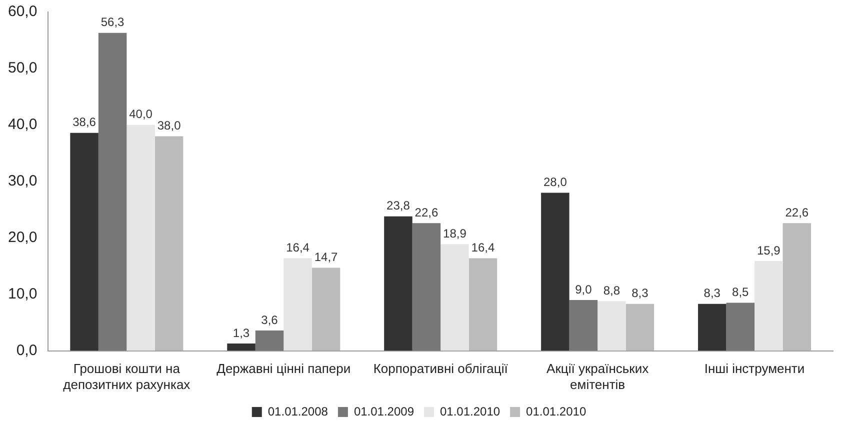 The width and height of the screenshot is (843, 433). What do you see at coordinates (754, 368) in the screenshot?
I see `x-tick-label: Інші інструменти` at bounding box center [754, 368].